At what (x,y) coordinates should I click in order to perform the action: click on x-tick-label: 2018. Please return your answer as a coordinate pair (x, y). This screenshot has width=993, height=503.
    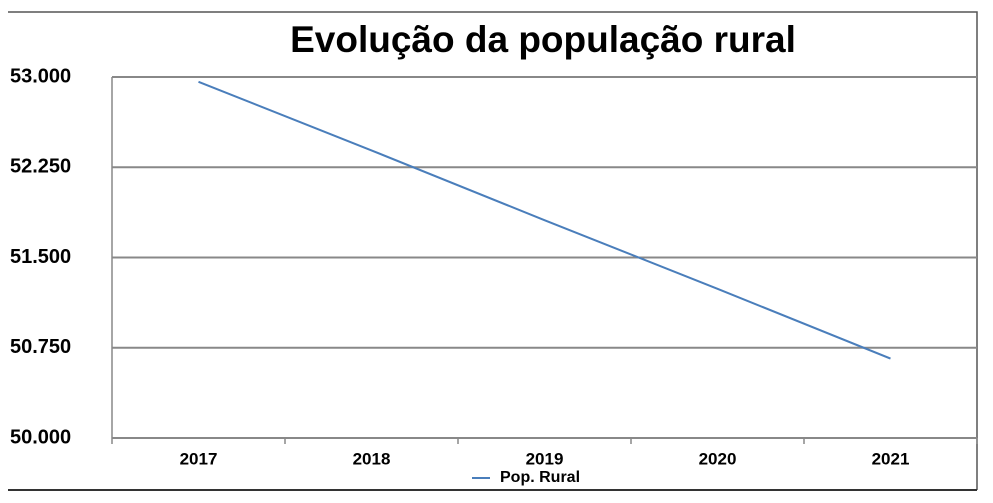
    Looking at the image, I should click on (372, 458).